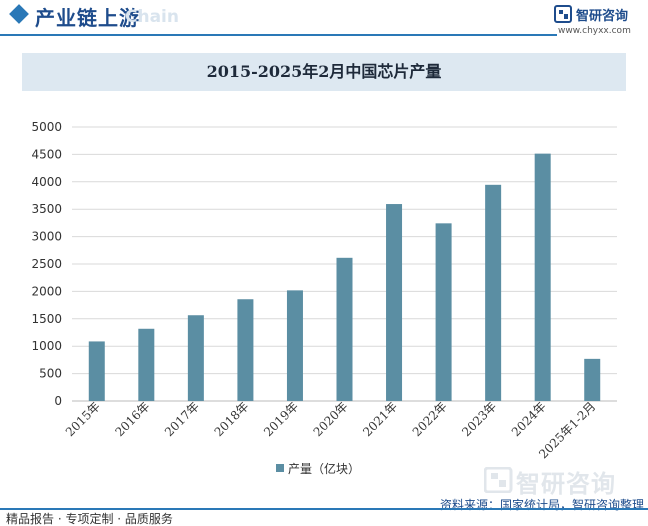 This screenshot has width=648, height=526. I want to click on y-tick-label: 0, so click(58, 401).